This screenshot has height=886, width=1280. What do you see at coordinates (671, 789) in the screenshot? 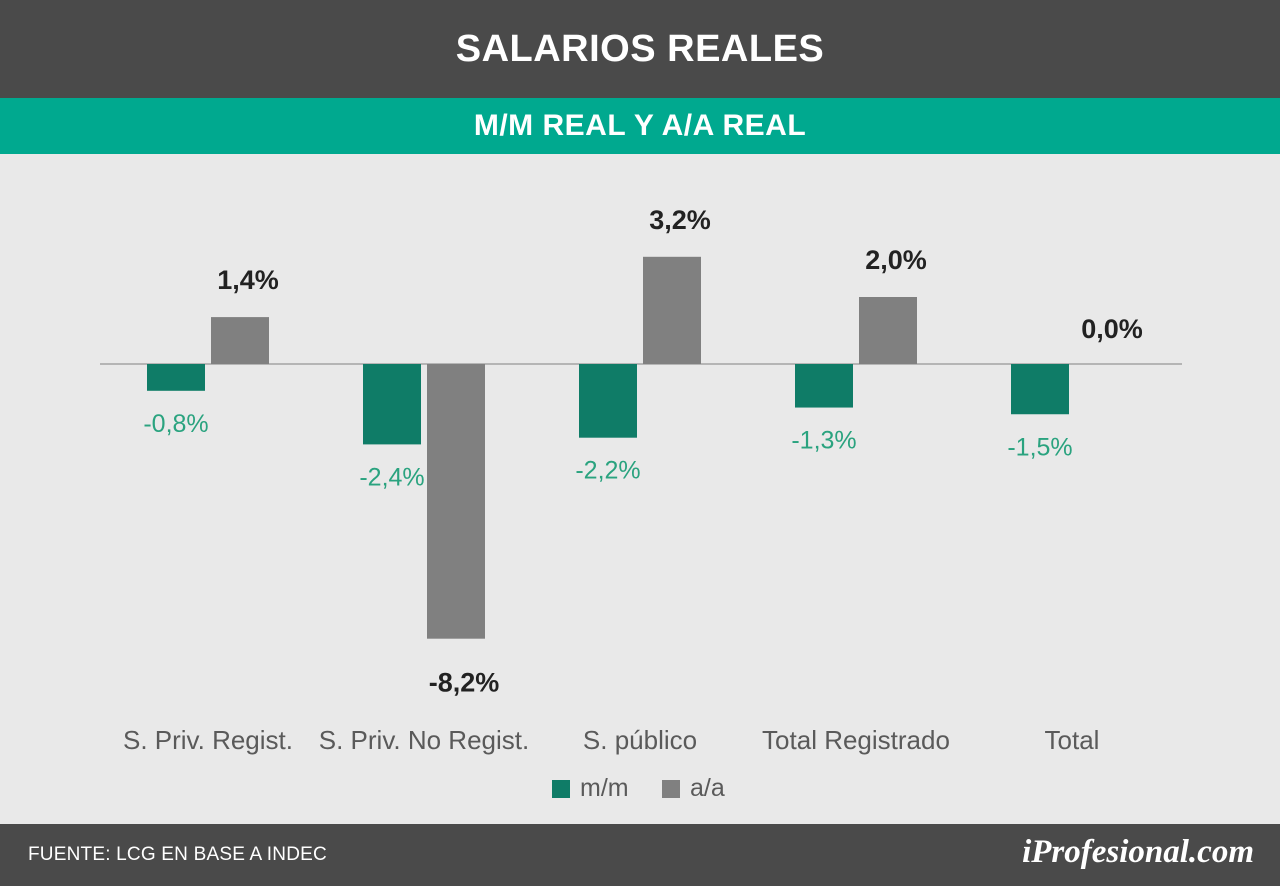
I see `legend-swatch-a-a` at bounding box center [671, 789].